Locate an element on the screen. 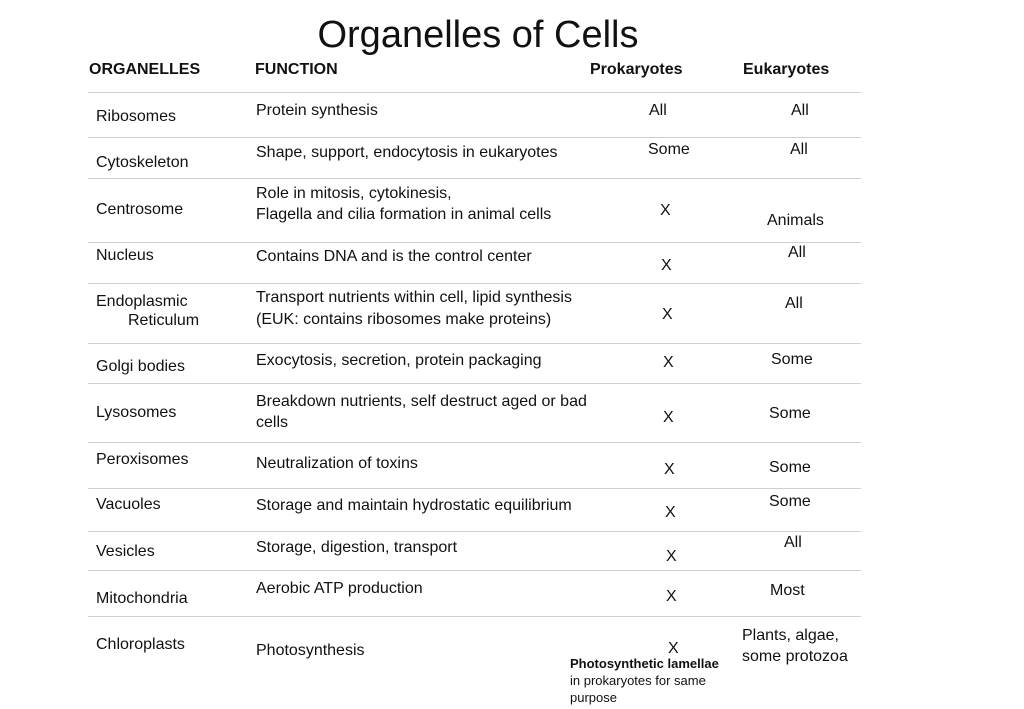  eukaryotes-value: Most is located at coordinates (787, 590).